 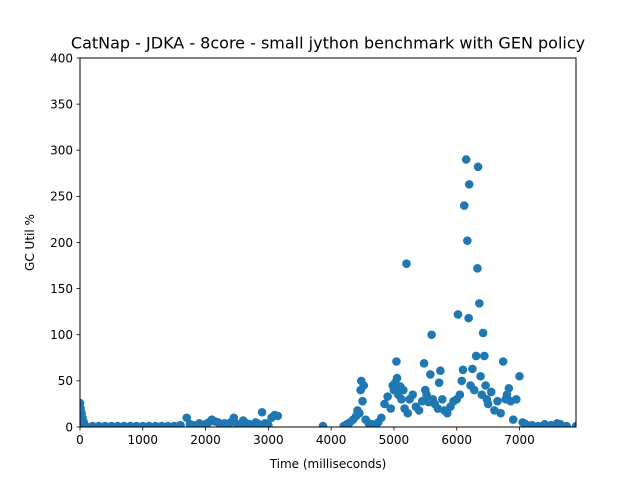 What do you see at coordinates (65, 381) in the screenshot?
I see `y-tick-label: 50` at bounding box center [65, 381].